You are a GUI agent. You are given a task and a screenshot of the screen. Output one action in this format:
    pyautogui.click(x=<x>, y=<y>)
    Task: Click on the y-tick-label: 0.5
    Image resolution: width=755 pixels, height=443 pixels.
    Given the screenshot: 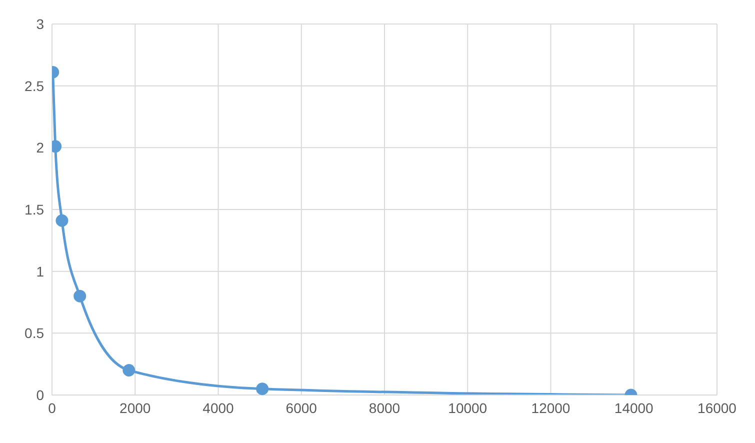 What is the action you would take?
    pyautogui.click(x=34, y=333)
    